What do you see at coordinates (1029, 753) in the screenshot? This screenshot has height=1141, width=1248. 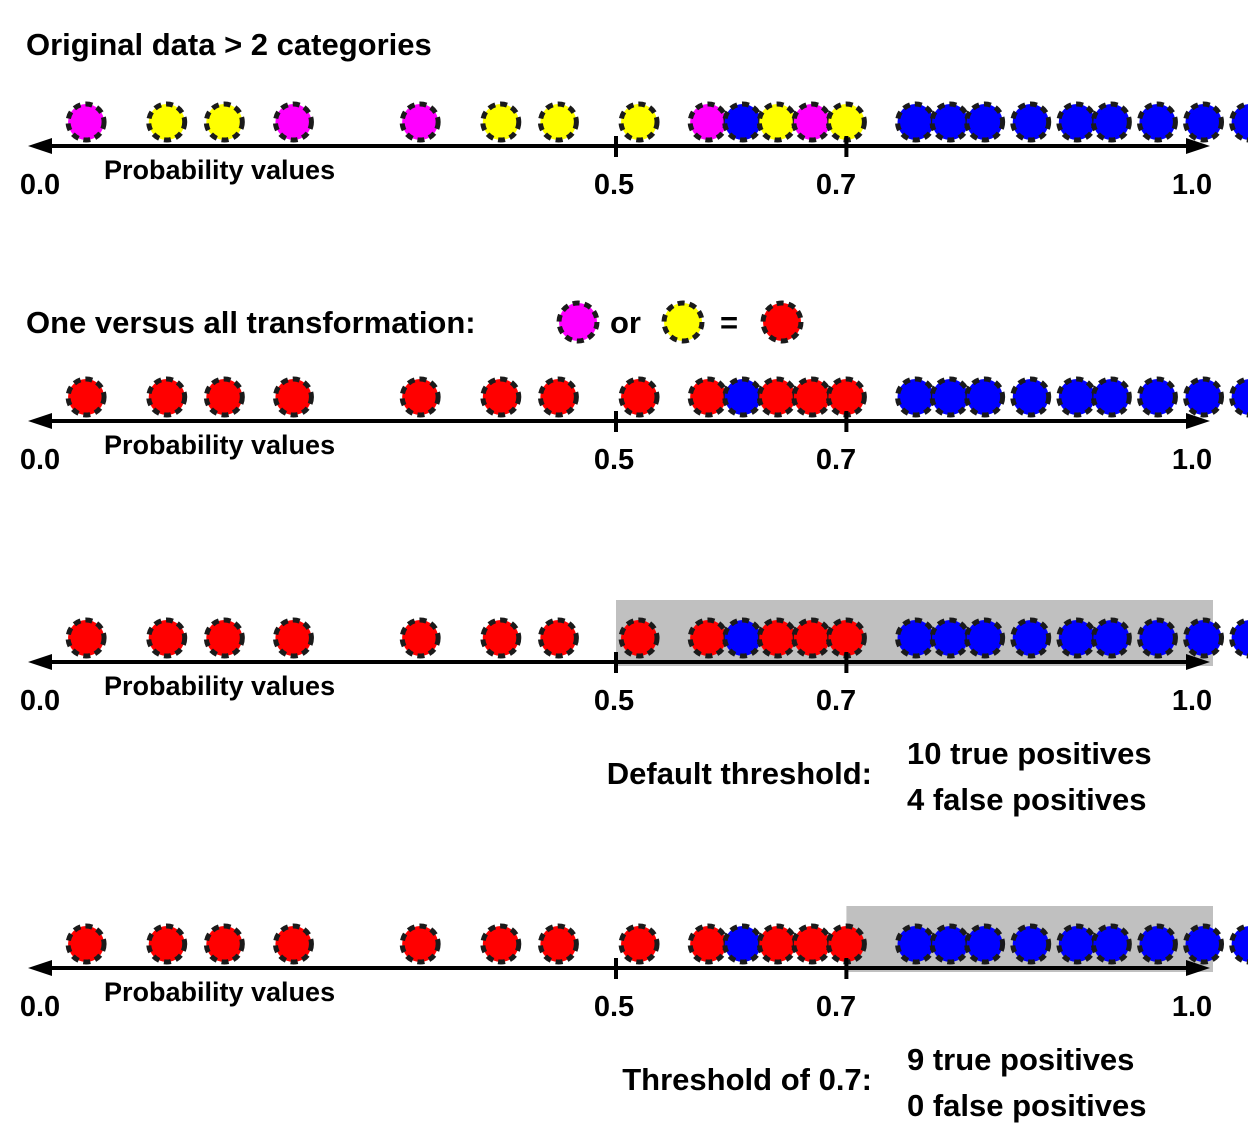 I see `default-true-positives: 10 true positives` at bounding box center [1029, 753].